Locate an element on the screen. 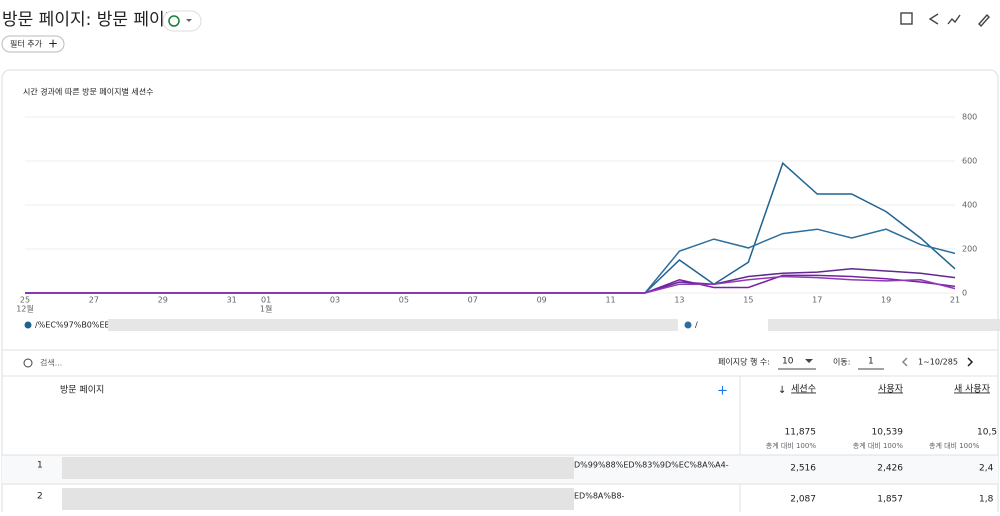  x-tick-label: 13 is located at coordinates (679, 300).